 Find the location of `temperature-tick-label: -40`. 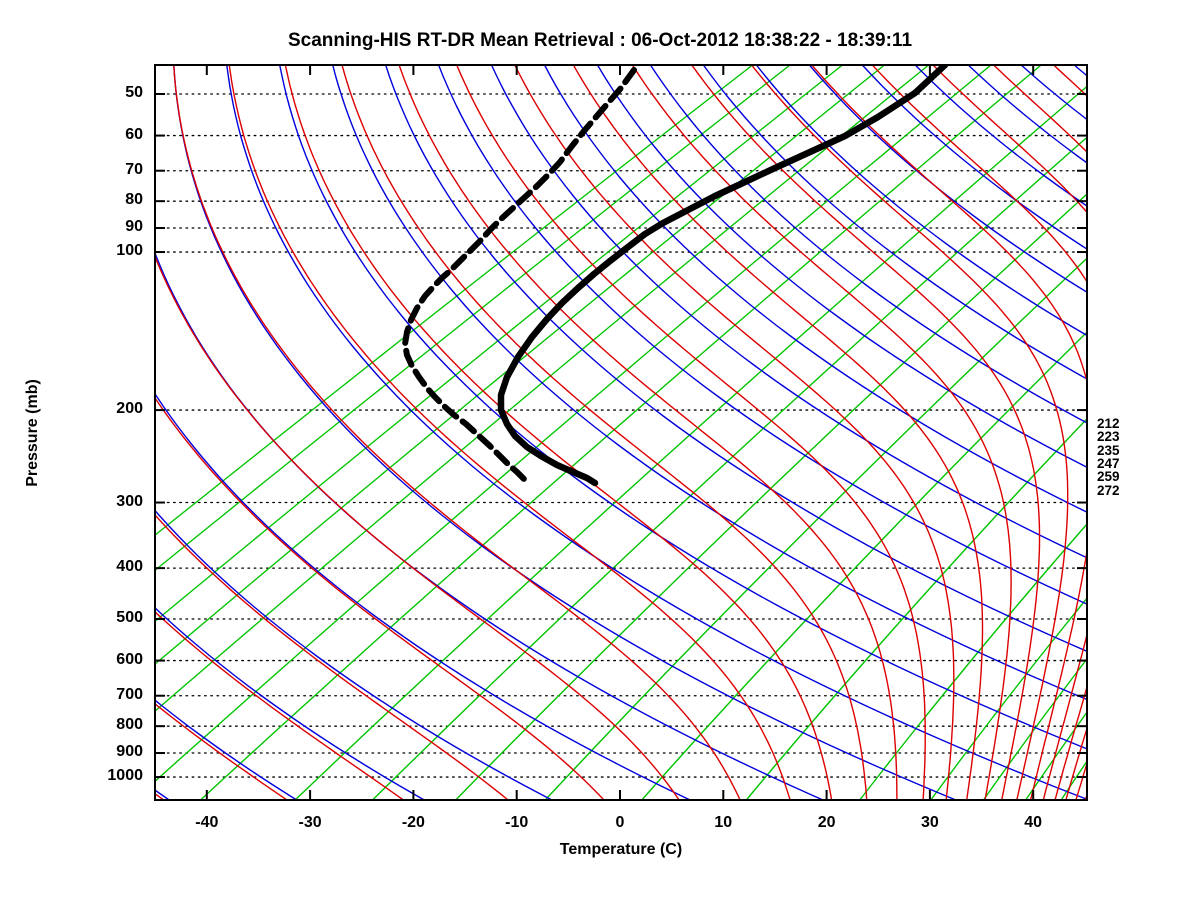

temperature-tick-label: -40 is located at coordinates (207, 822).